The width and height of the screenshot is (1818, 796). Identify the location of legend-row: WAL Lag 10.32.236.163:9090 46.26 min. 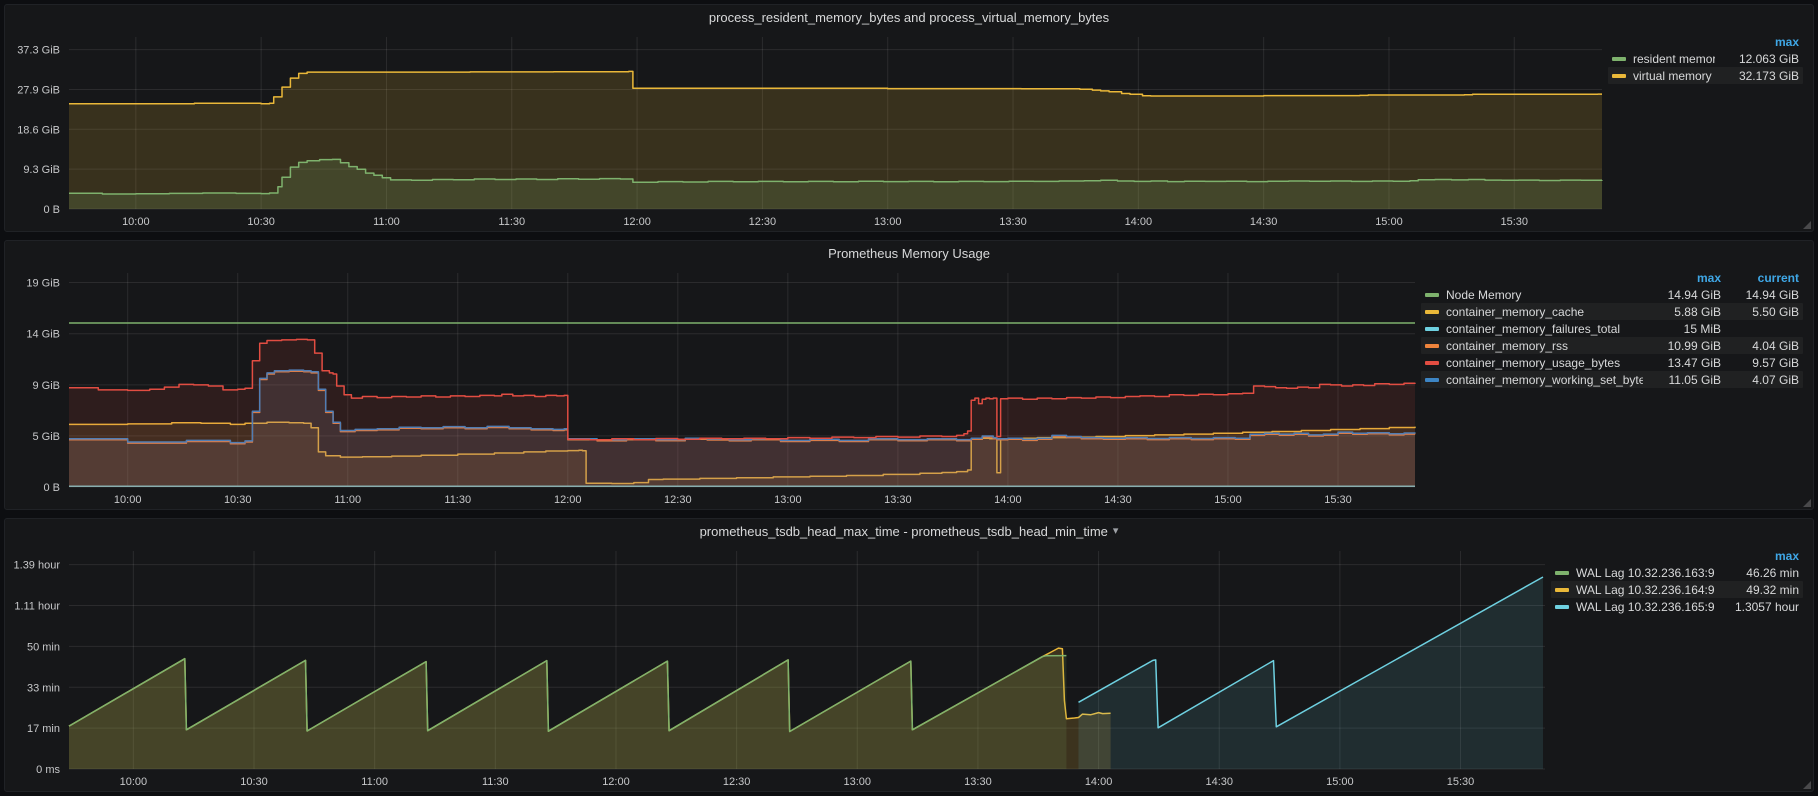
(1677, 572).